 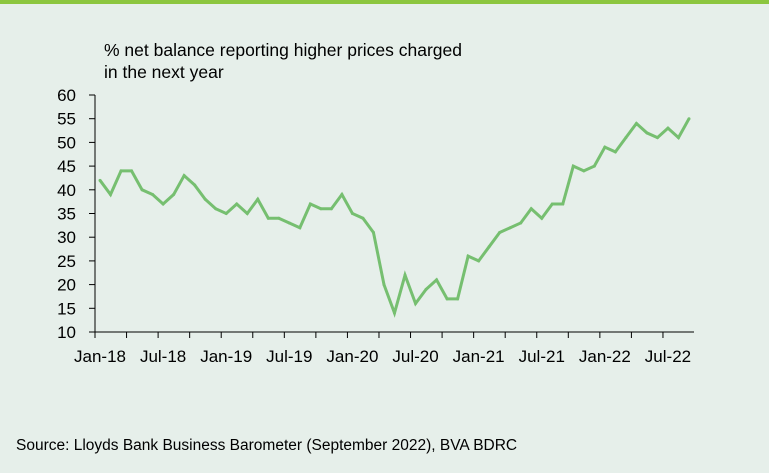 What do you see at coordinates (415, 356) in the screenshot?
I see `x-tick-label: Jul-20` at bounding box center [415, 356].